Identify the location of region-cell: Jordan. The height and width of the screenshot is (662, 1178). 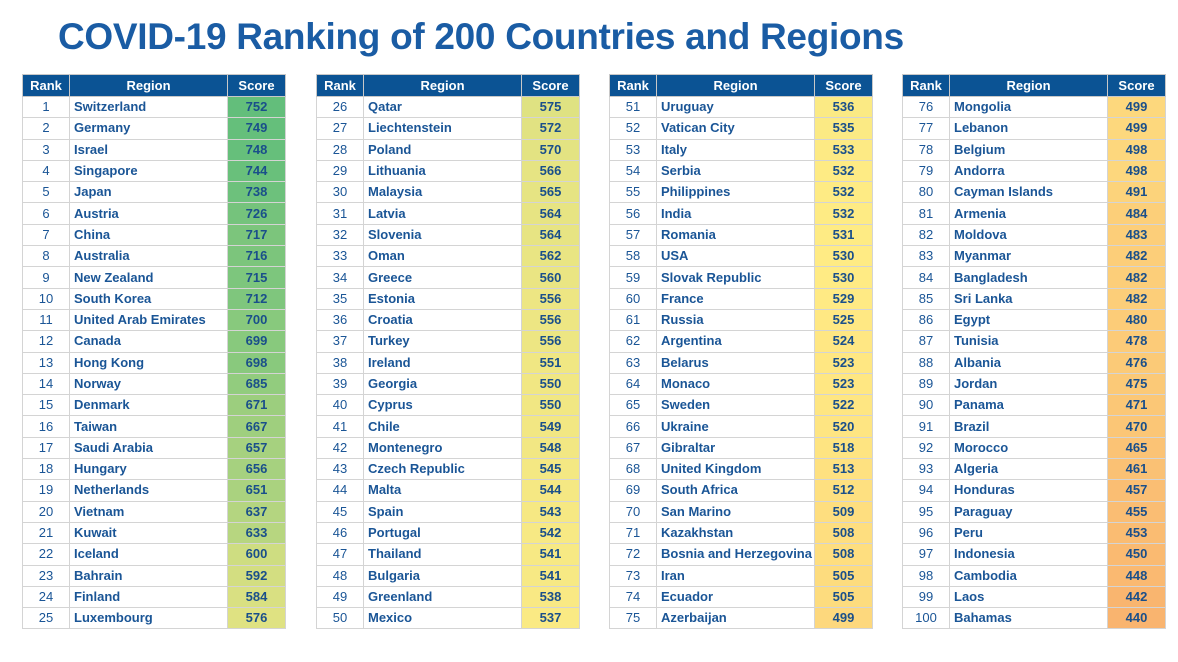
(1028, 384).